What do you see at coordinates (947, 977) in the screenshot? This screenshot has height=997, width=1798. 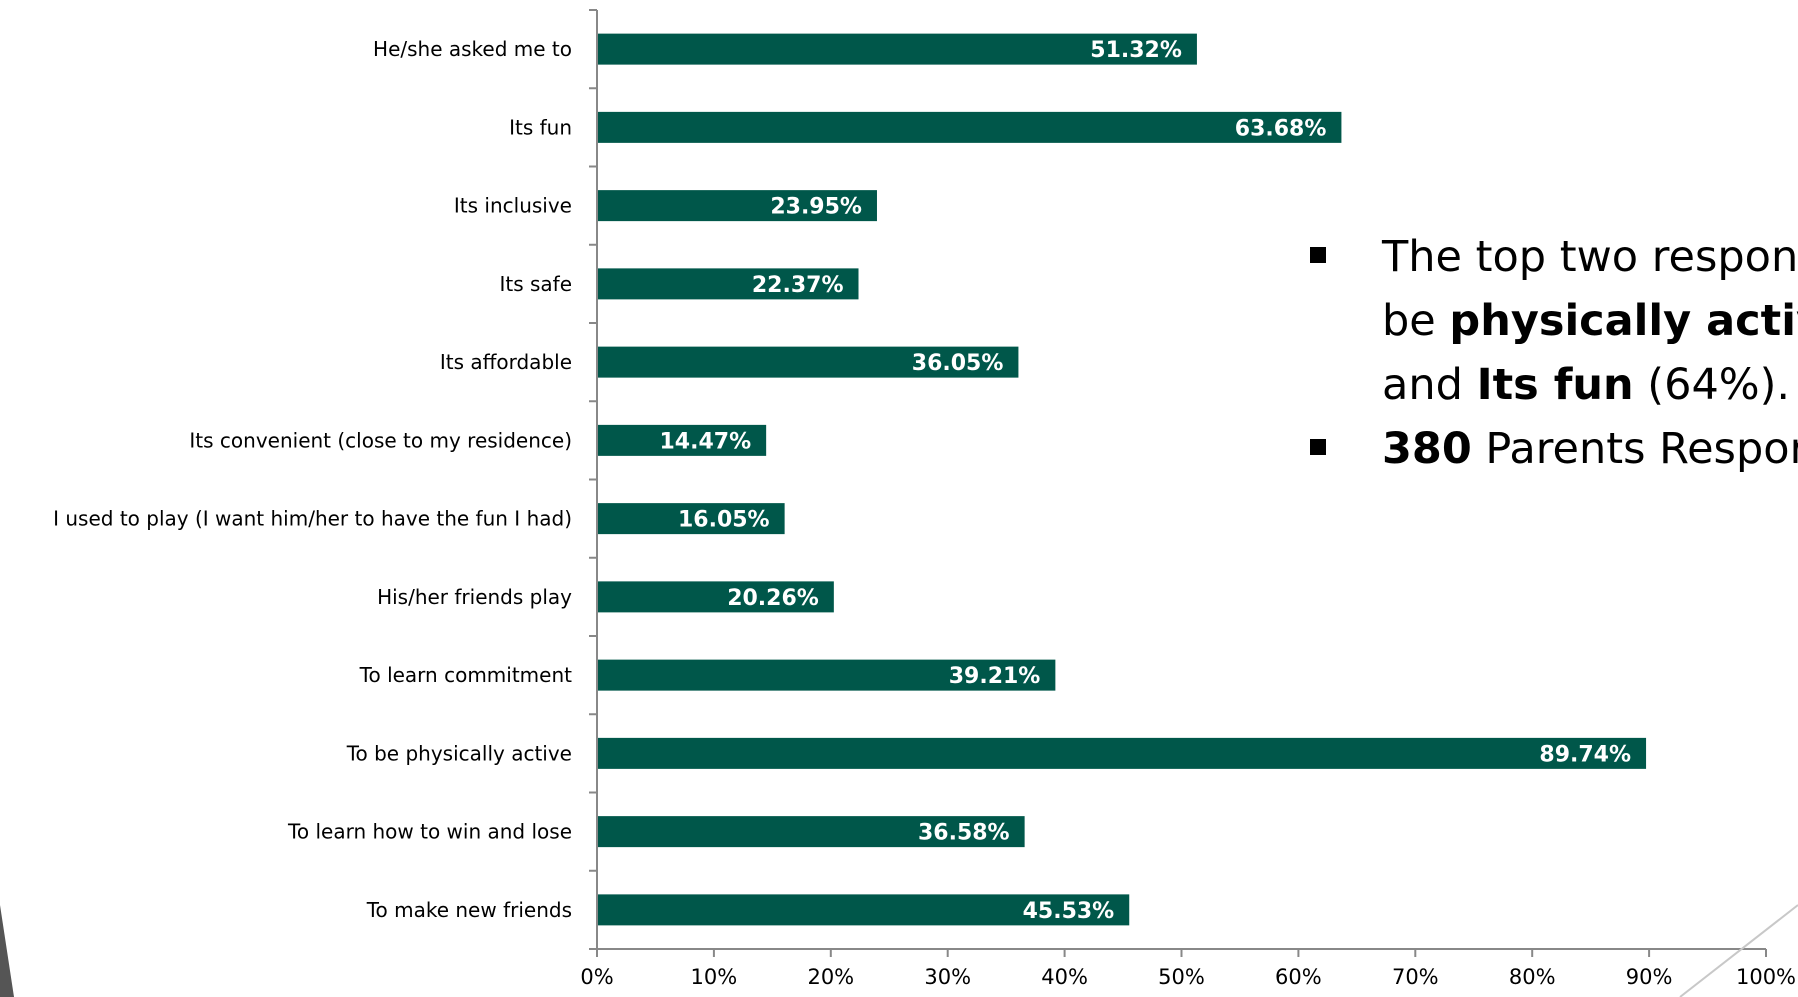 I see `x-tick-label: 30%` at bounding box center [947, 977].